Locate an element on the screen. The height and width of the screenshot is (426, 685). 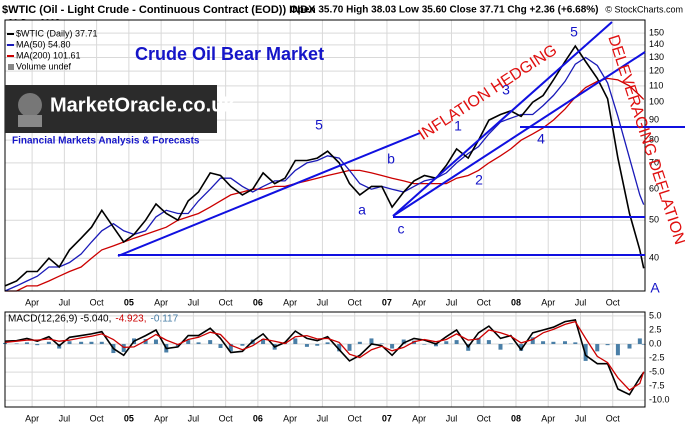
y-tick-label: 80 is located at coordinates (654, 140).